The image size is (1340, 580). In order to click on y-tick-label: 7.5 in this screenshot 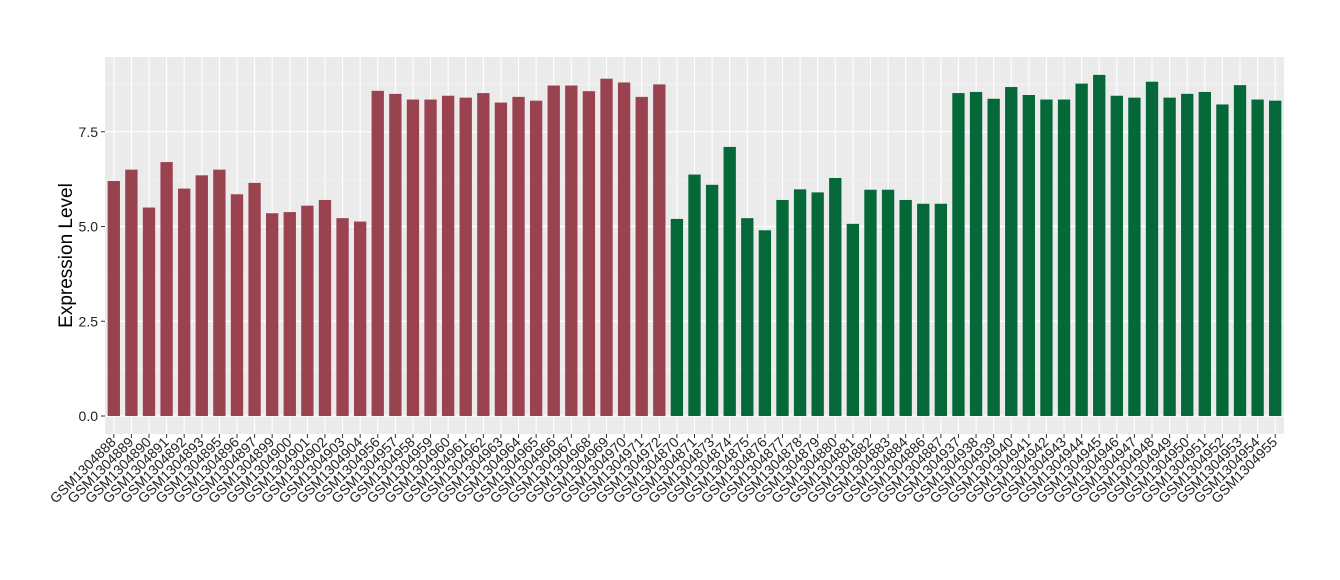, I will do `click(89, 132)`.